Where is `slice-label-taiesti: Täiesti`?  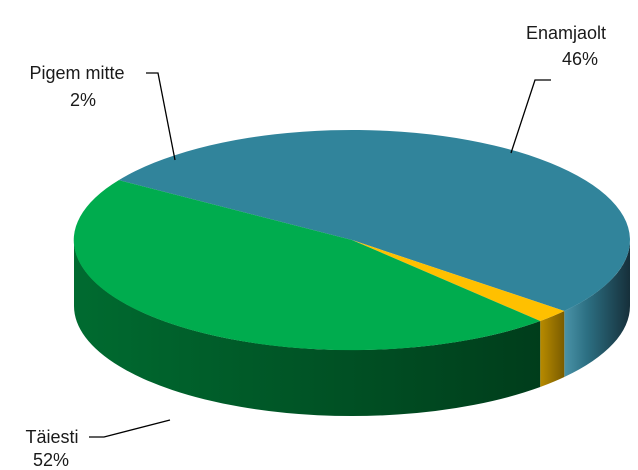 slice-label-taiesti: Täiesti is located at coordinates (51, 437).